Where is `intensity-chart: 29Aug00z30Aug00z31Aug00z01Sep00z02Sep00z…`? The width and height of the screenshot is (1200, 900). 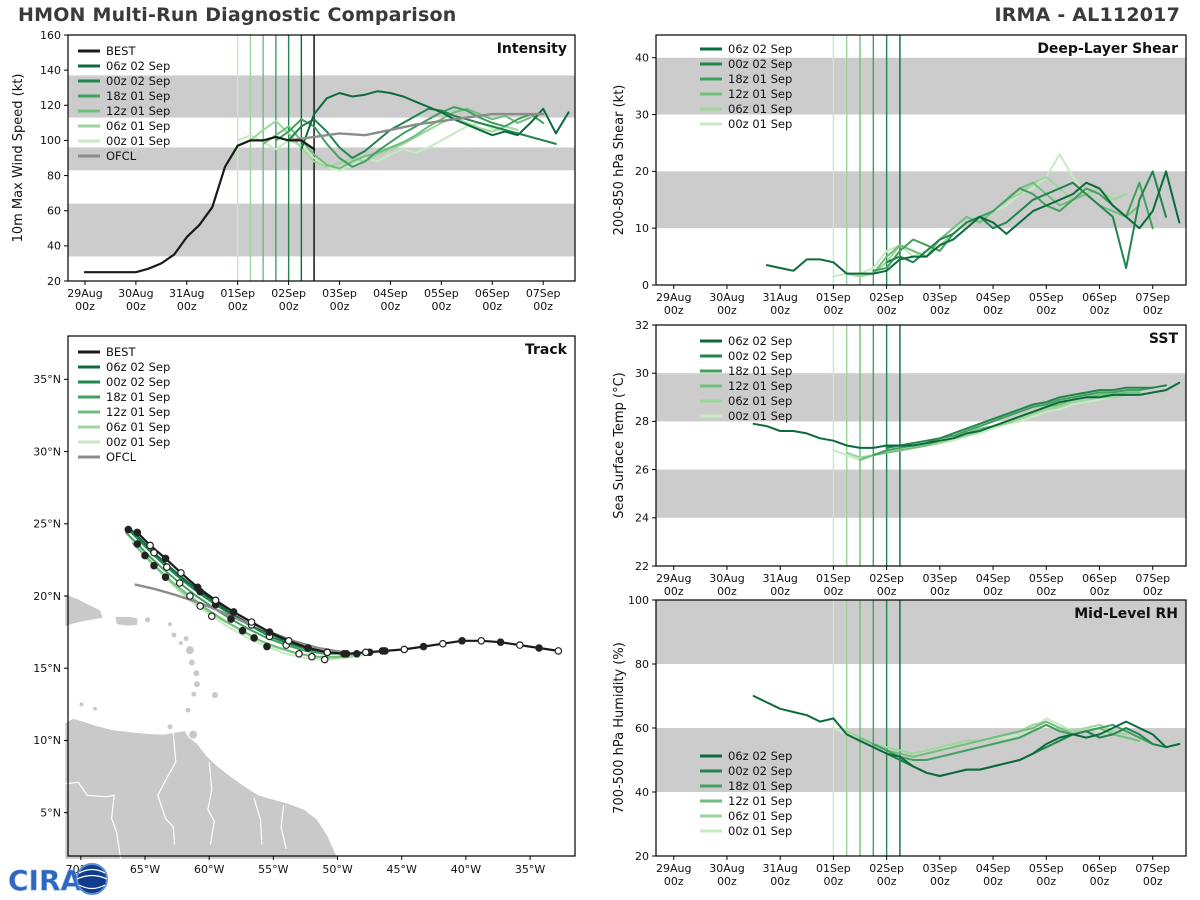 intensity-chart: 29Aug00z30Aug00z31Aug00z01Sep00z02Sep00z… is located at coordinates (293, 171).